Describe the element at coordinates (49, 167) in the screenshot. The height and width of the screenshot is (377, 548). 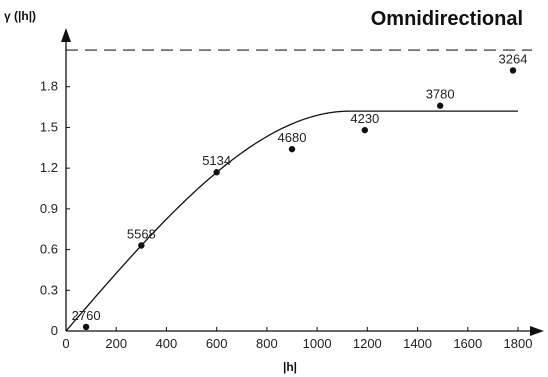
I see `y-tick-label: 1.2` at that location.